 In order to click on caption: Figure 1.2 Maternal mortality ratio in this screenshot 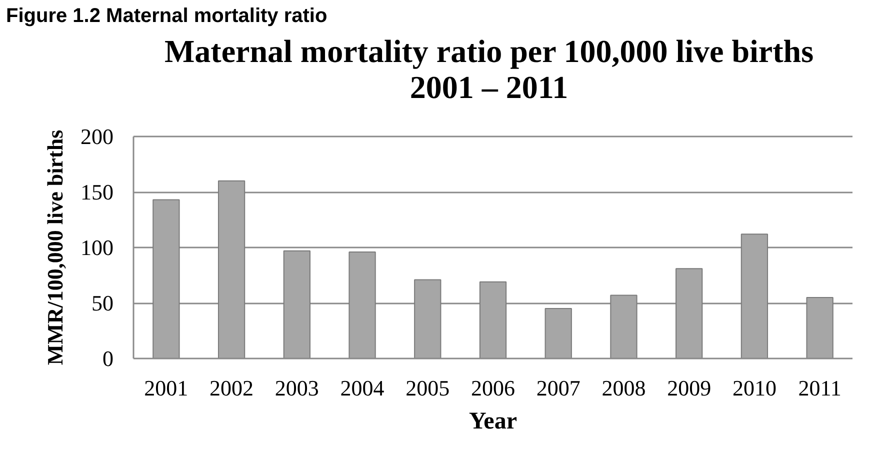, I will do `click(167, 16)`.